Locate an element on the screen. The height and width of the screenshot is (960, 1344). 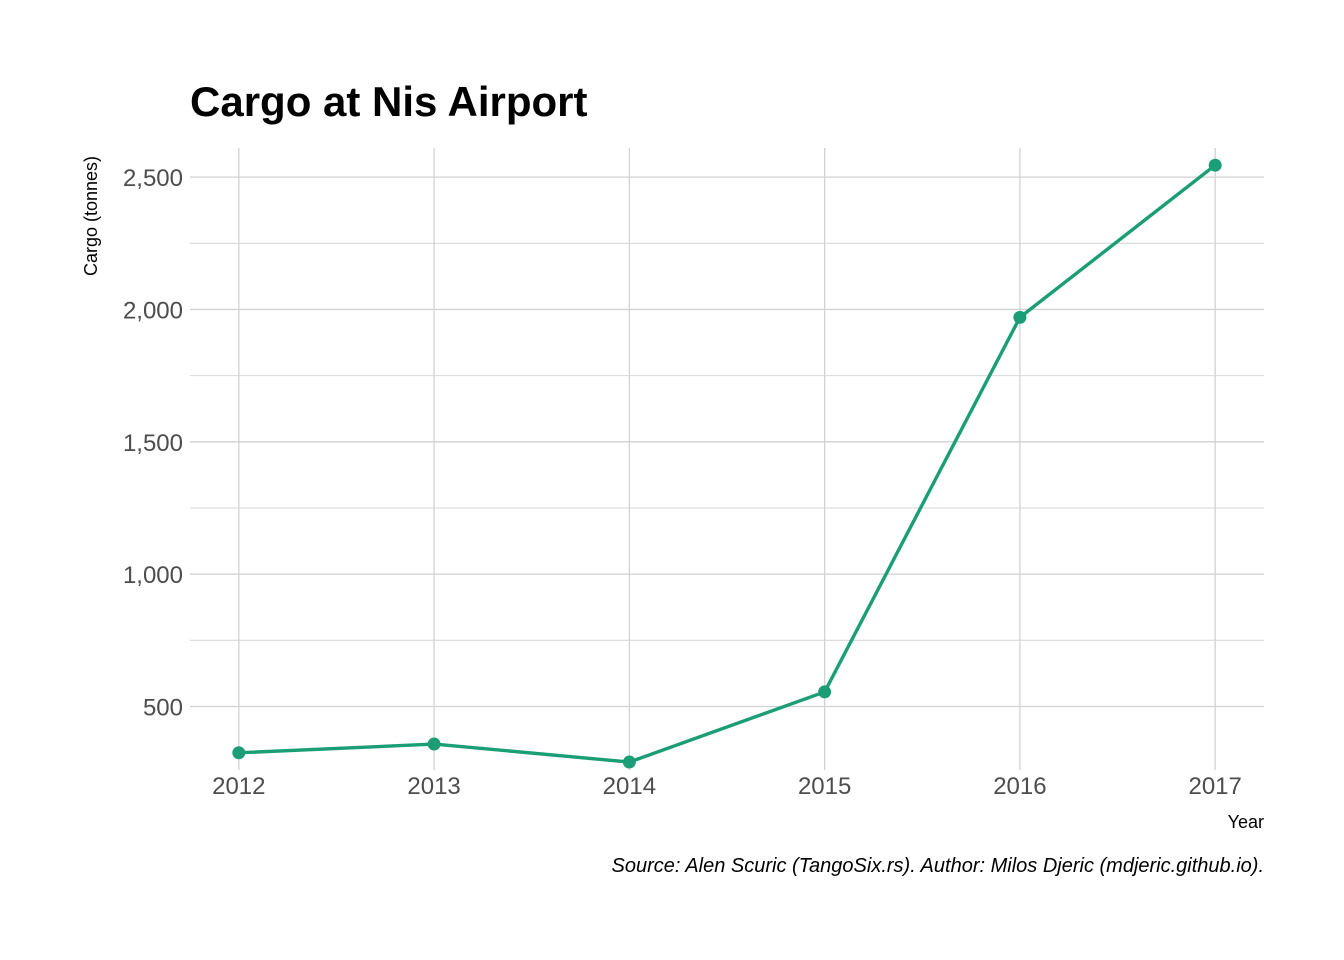
x-tick-label: 2017 is located at coordinates (1214, 786).